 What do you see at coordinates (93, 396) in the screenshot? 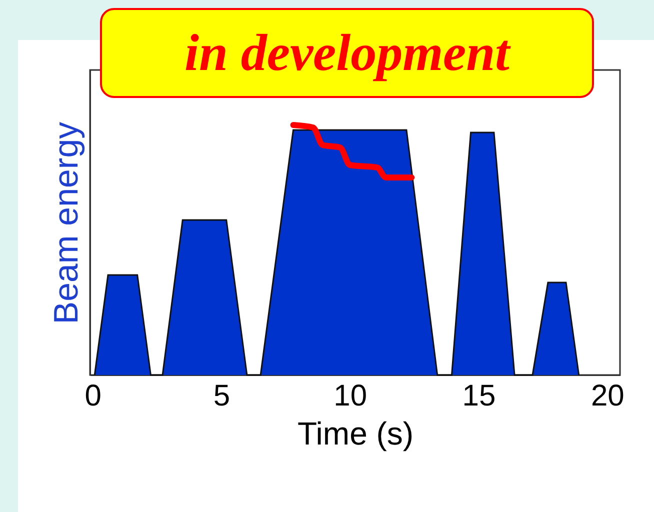
I see `x-tick-label: 0` at bounding box center [93, 396].